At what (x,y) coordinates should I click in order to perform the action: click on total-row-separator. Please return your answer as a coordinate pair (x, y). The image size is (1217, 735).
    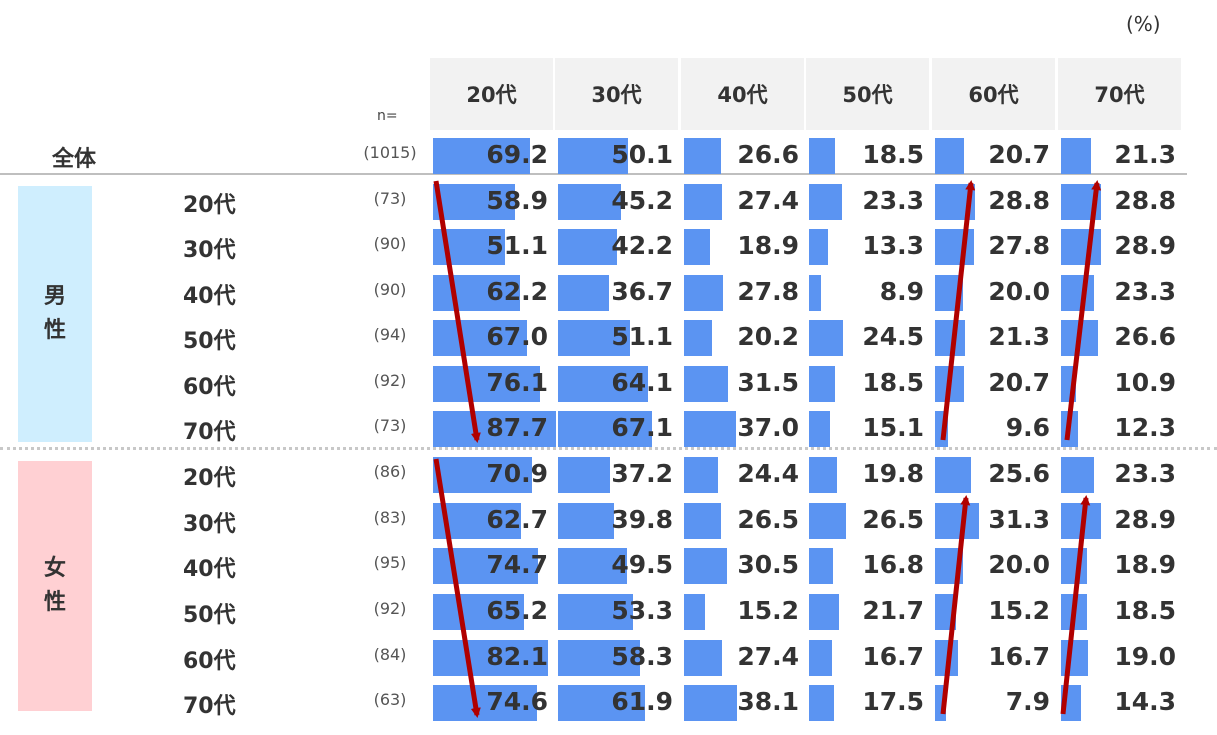
    Looking at the image, I should click on (593, 174).